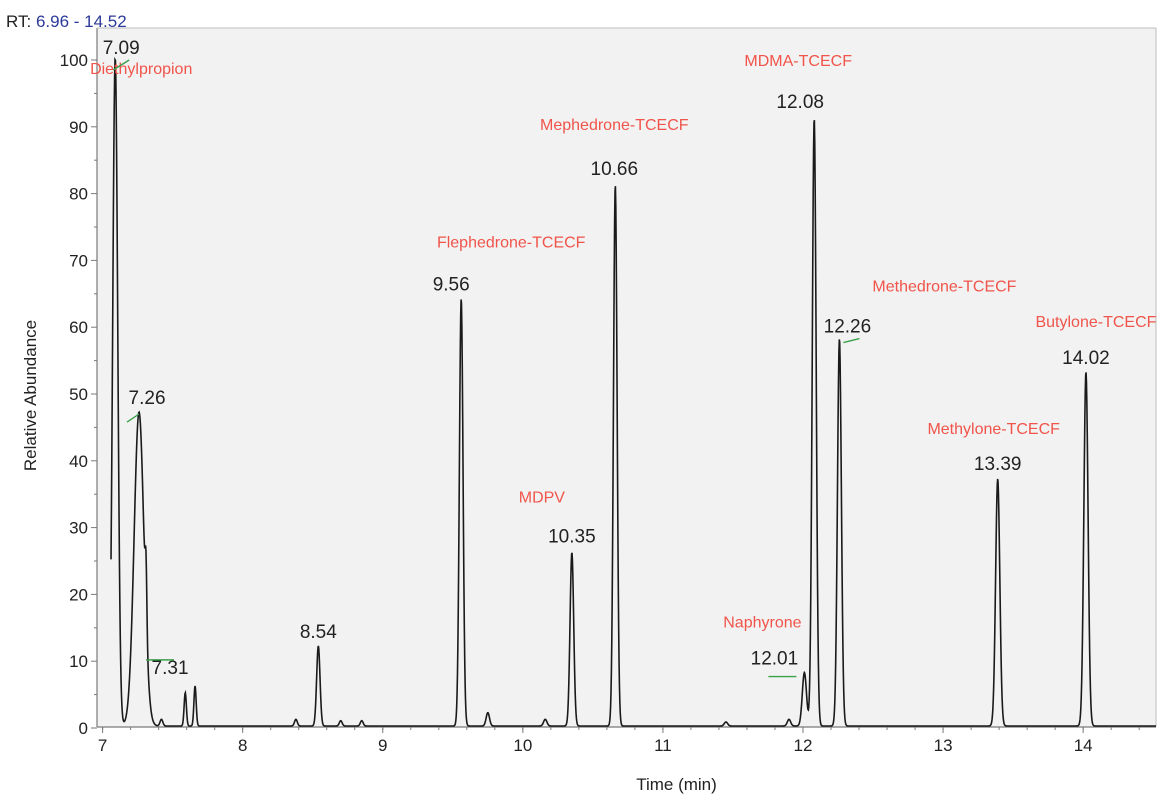 This screenshot has height=801, width=1159. I want to click on peak-rt-label: 14.02, so click(1086, 358).